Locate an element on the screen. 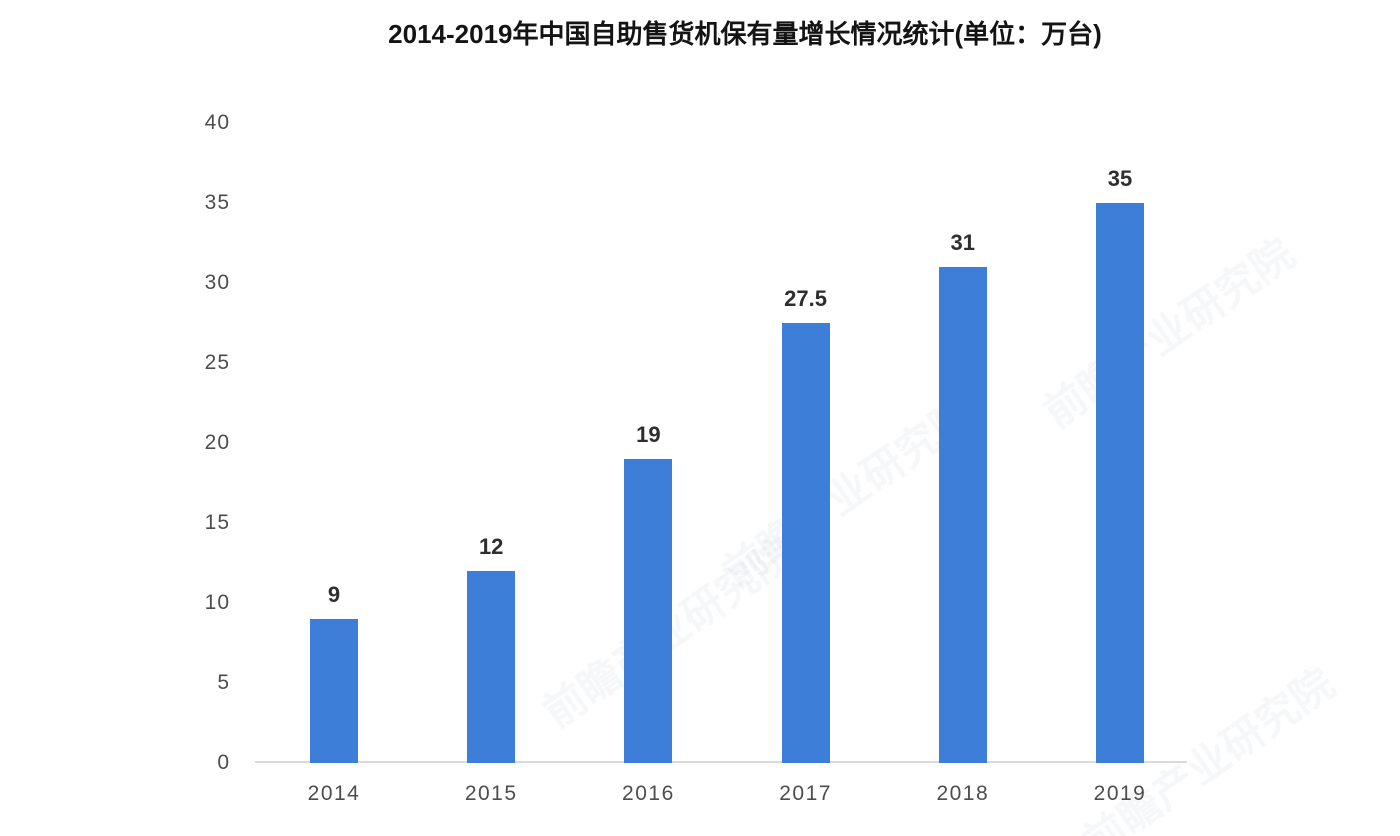 The image size is (1400, 836). y-axis-tick-label: 10 is located at coordinates (217, 602).